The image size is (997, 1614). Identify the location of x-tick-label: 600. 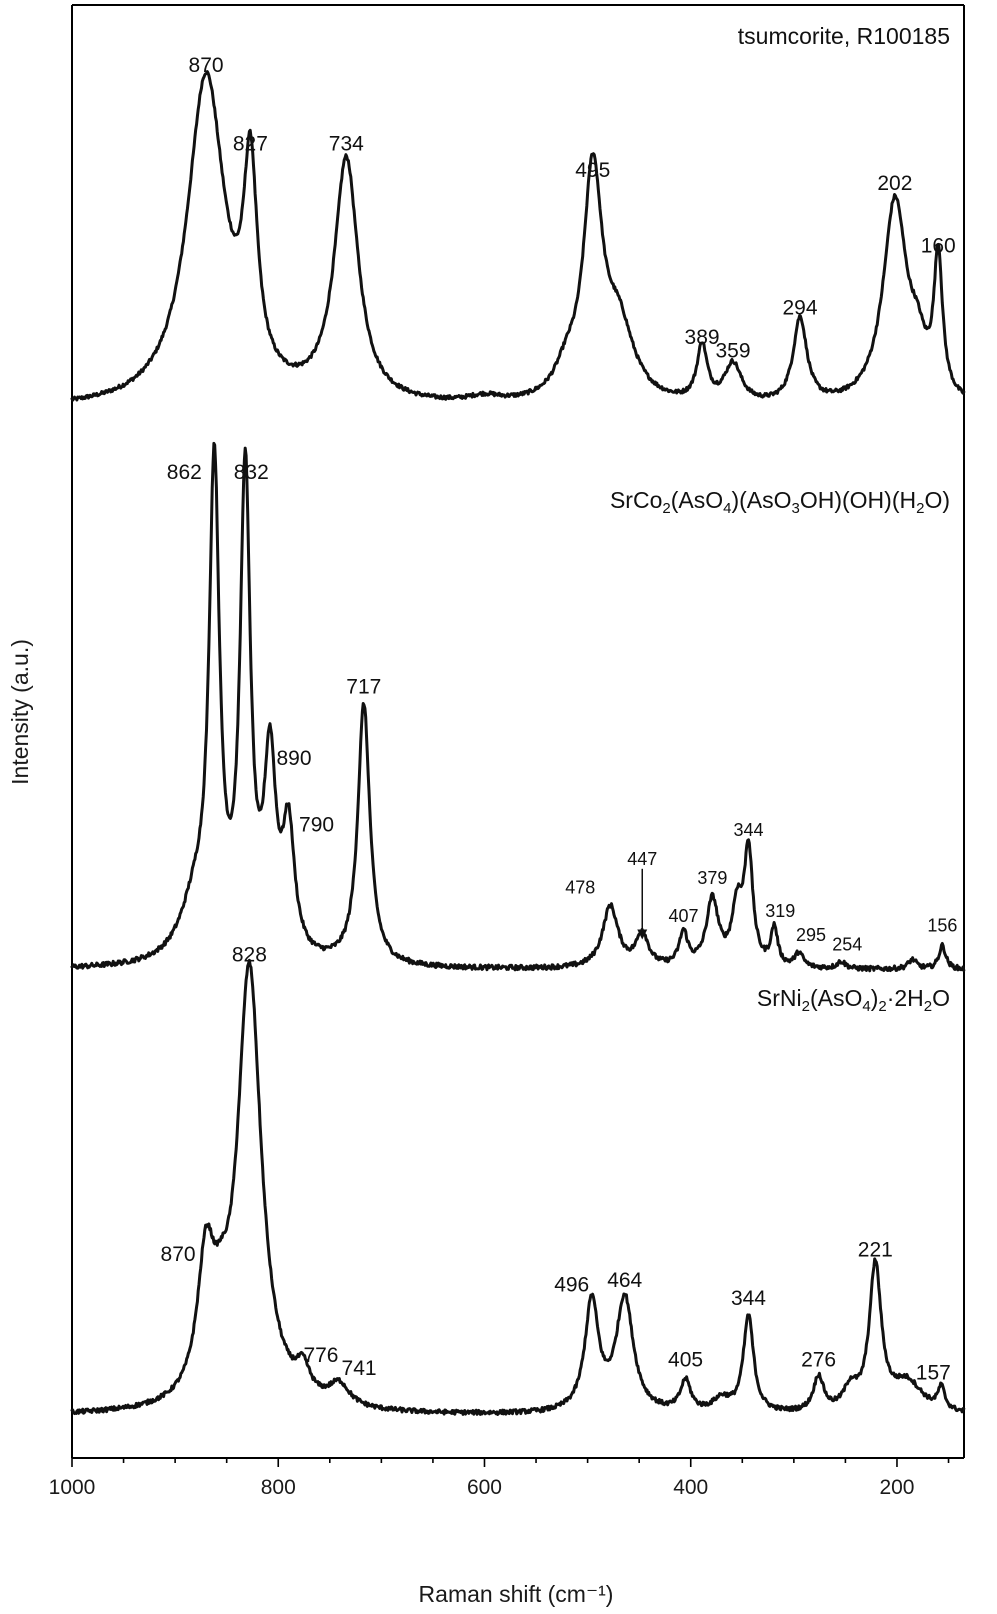
(484, 1487).